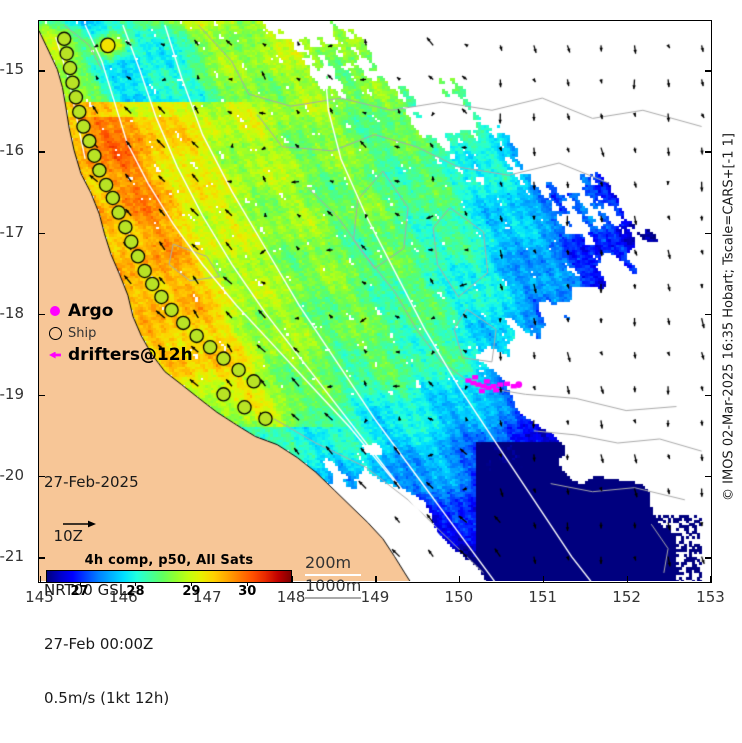  Describe the element at coordinates (123, 597) in the screenshot. I see `x-axis-tick-label: 146` at that location.